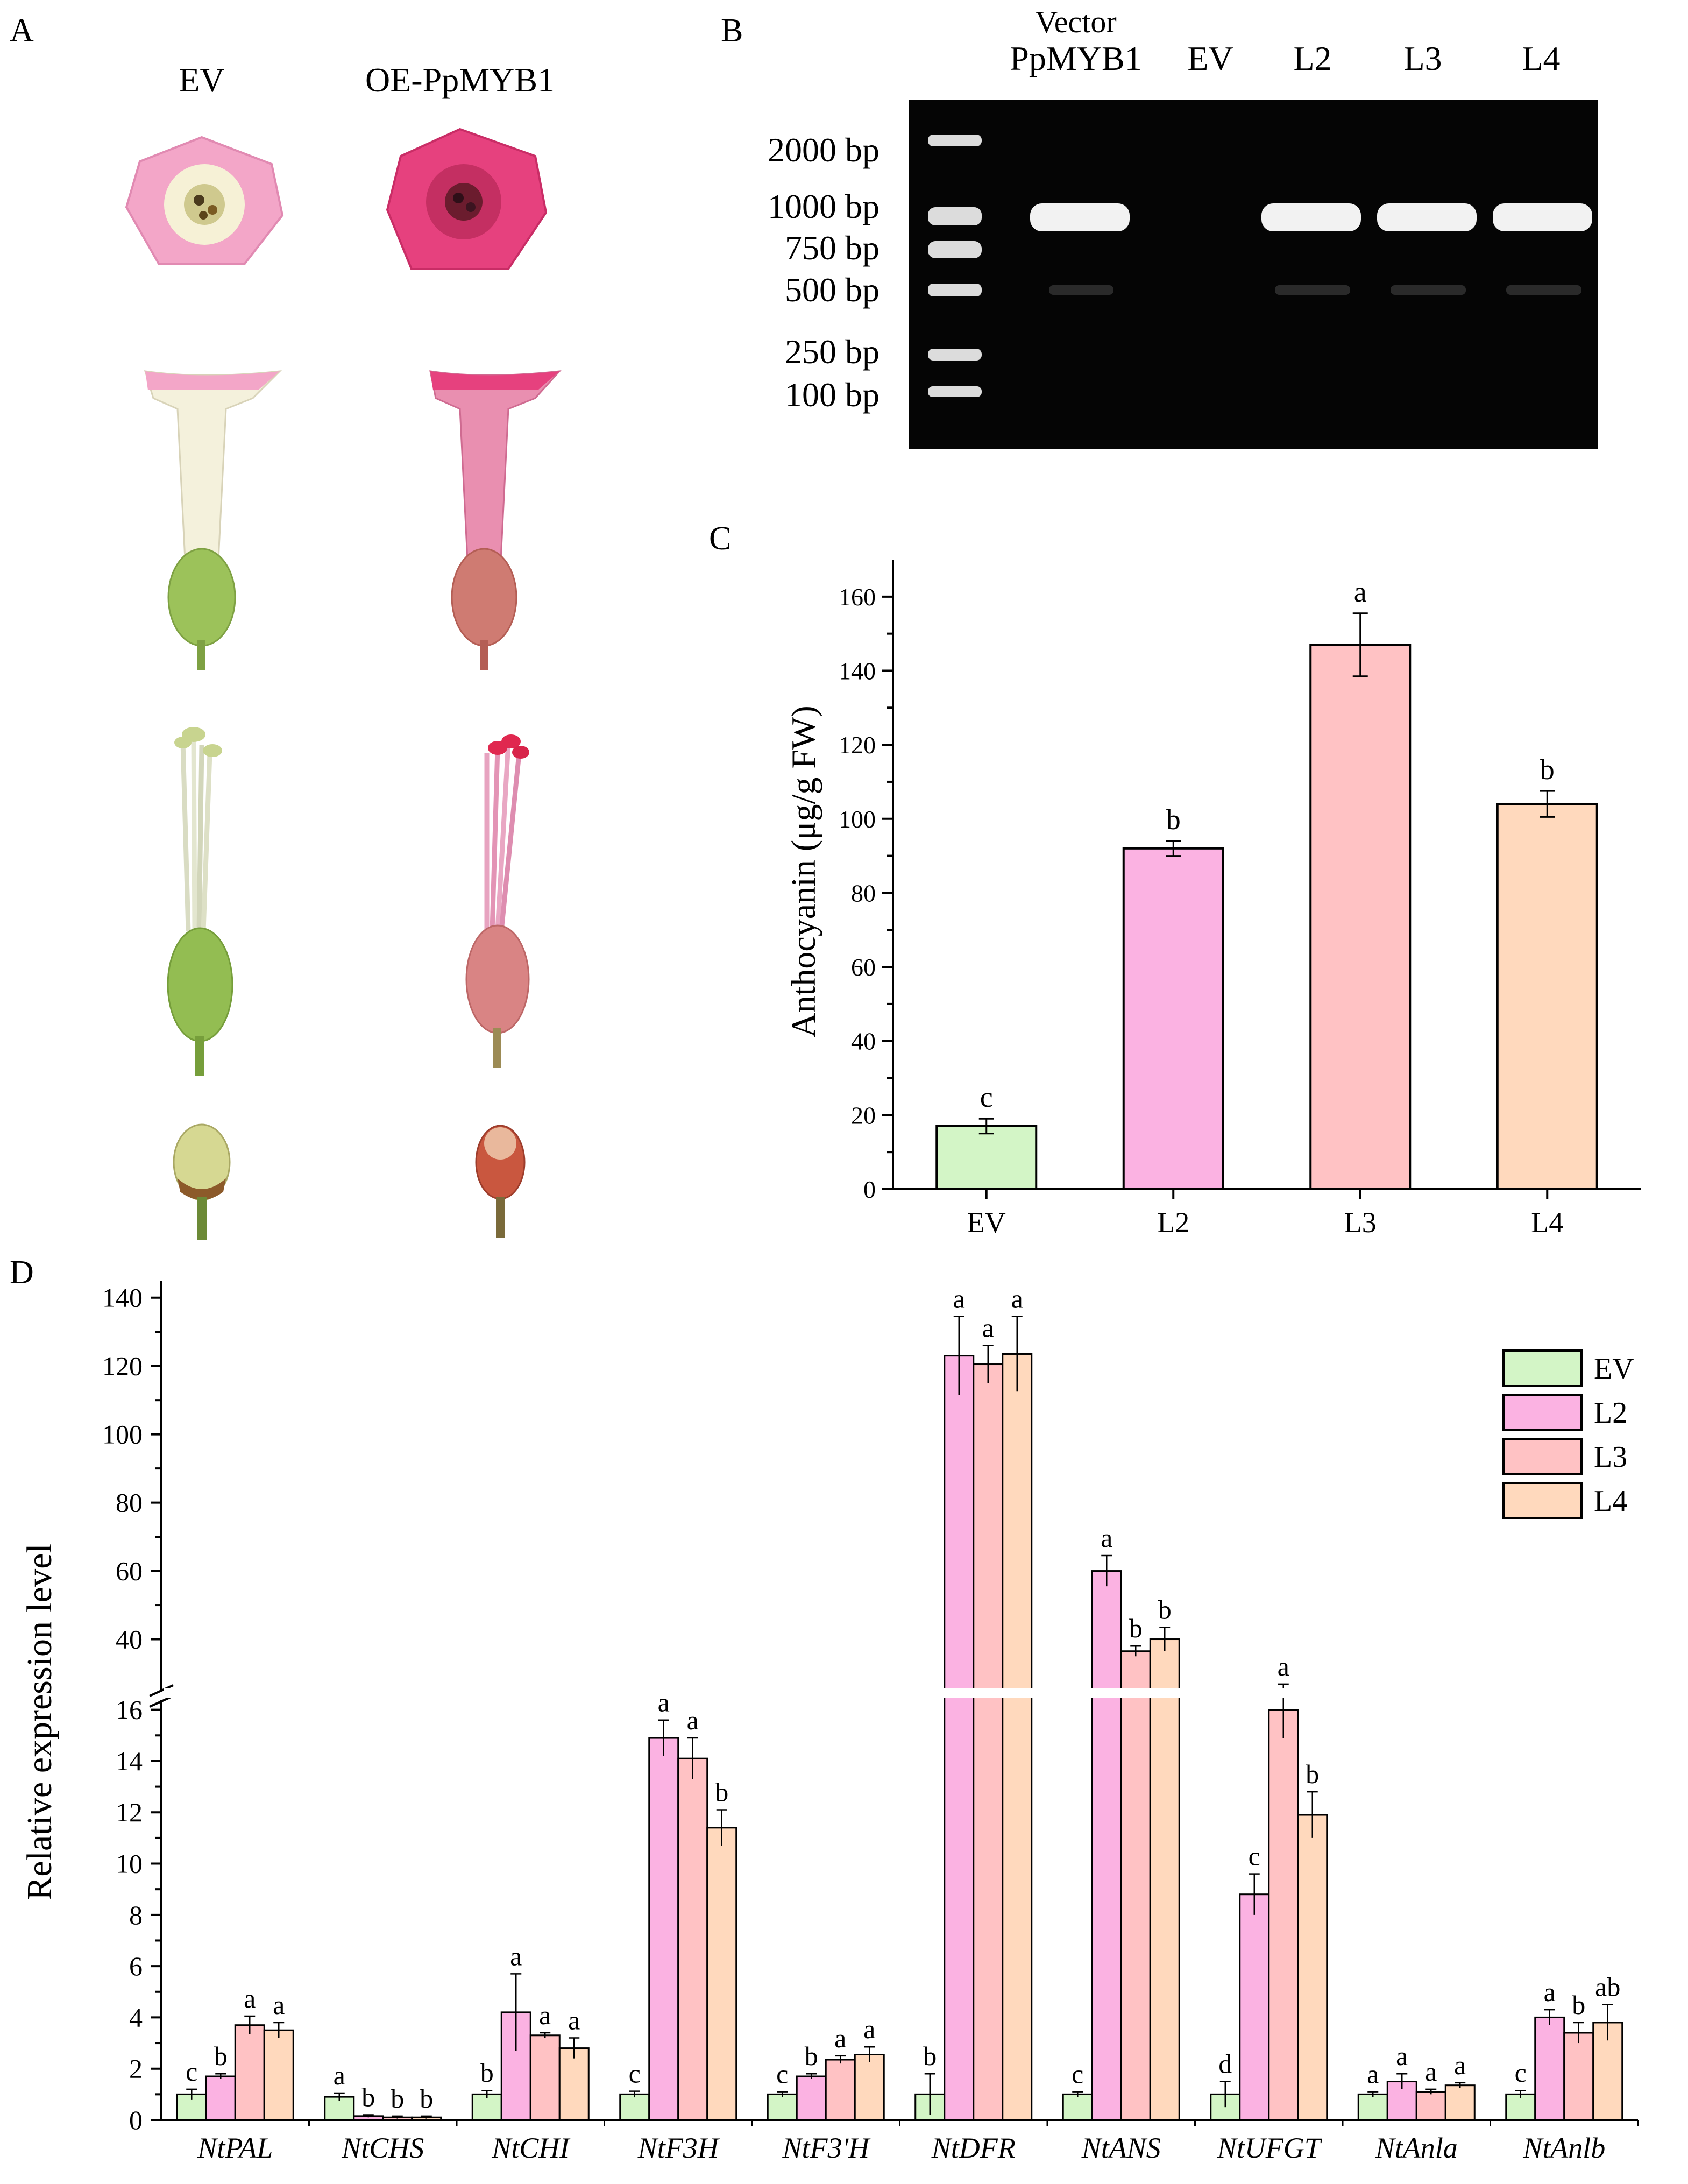  Describe the element at coordinates (122, 1435) in the screenshot. I see `chart-d-ytick-label: 100` at that location.